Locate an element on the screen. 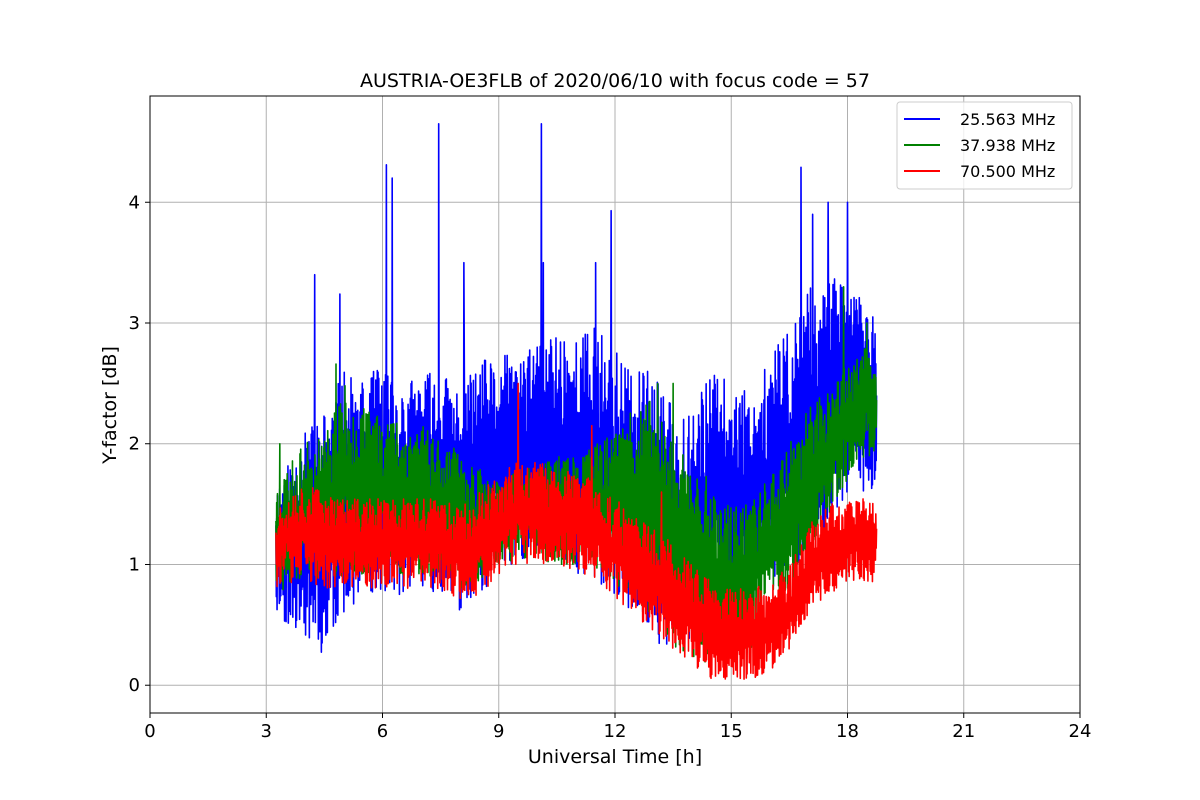 This screenshot has height=800, width=1200. x-tick-label: 12 is located at coordinates (615, 731).